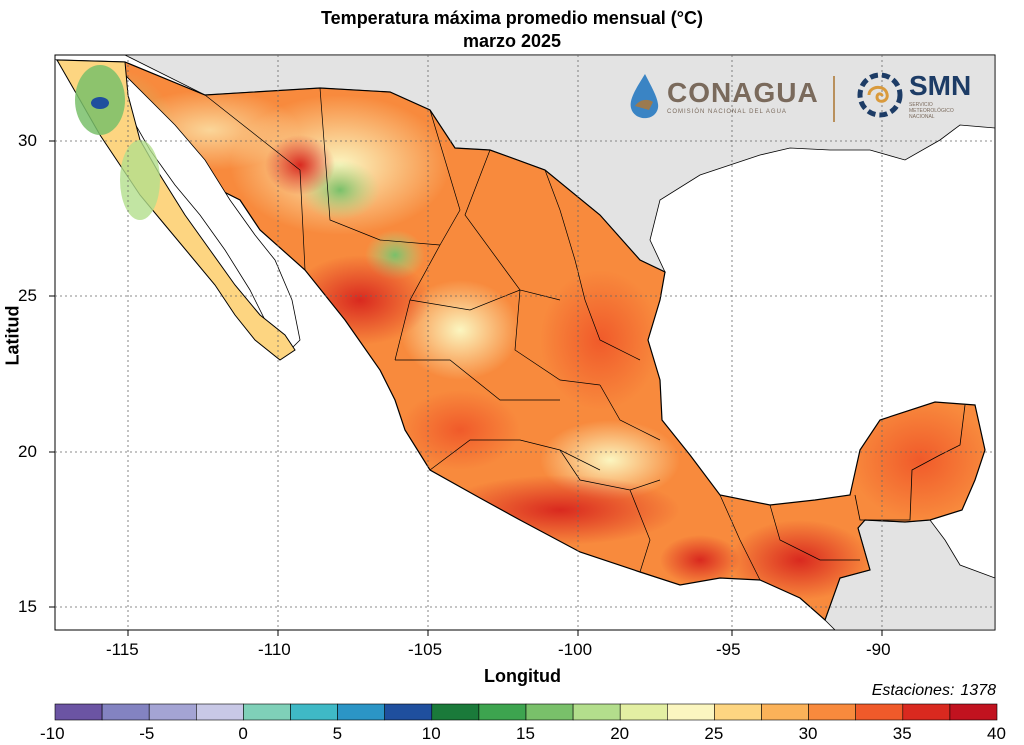  Describe the element at coordinates (337, 733) in the screenshot. I see `colorbar-tick-label: 5` at that location.